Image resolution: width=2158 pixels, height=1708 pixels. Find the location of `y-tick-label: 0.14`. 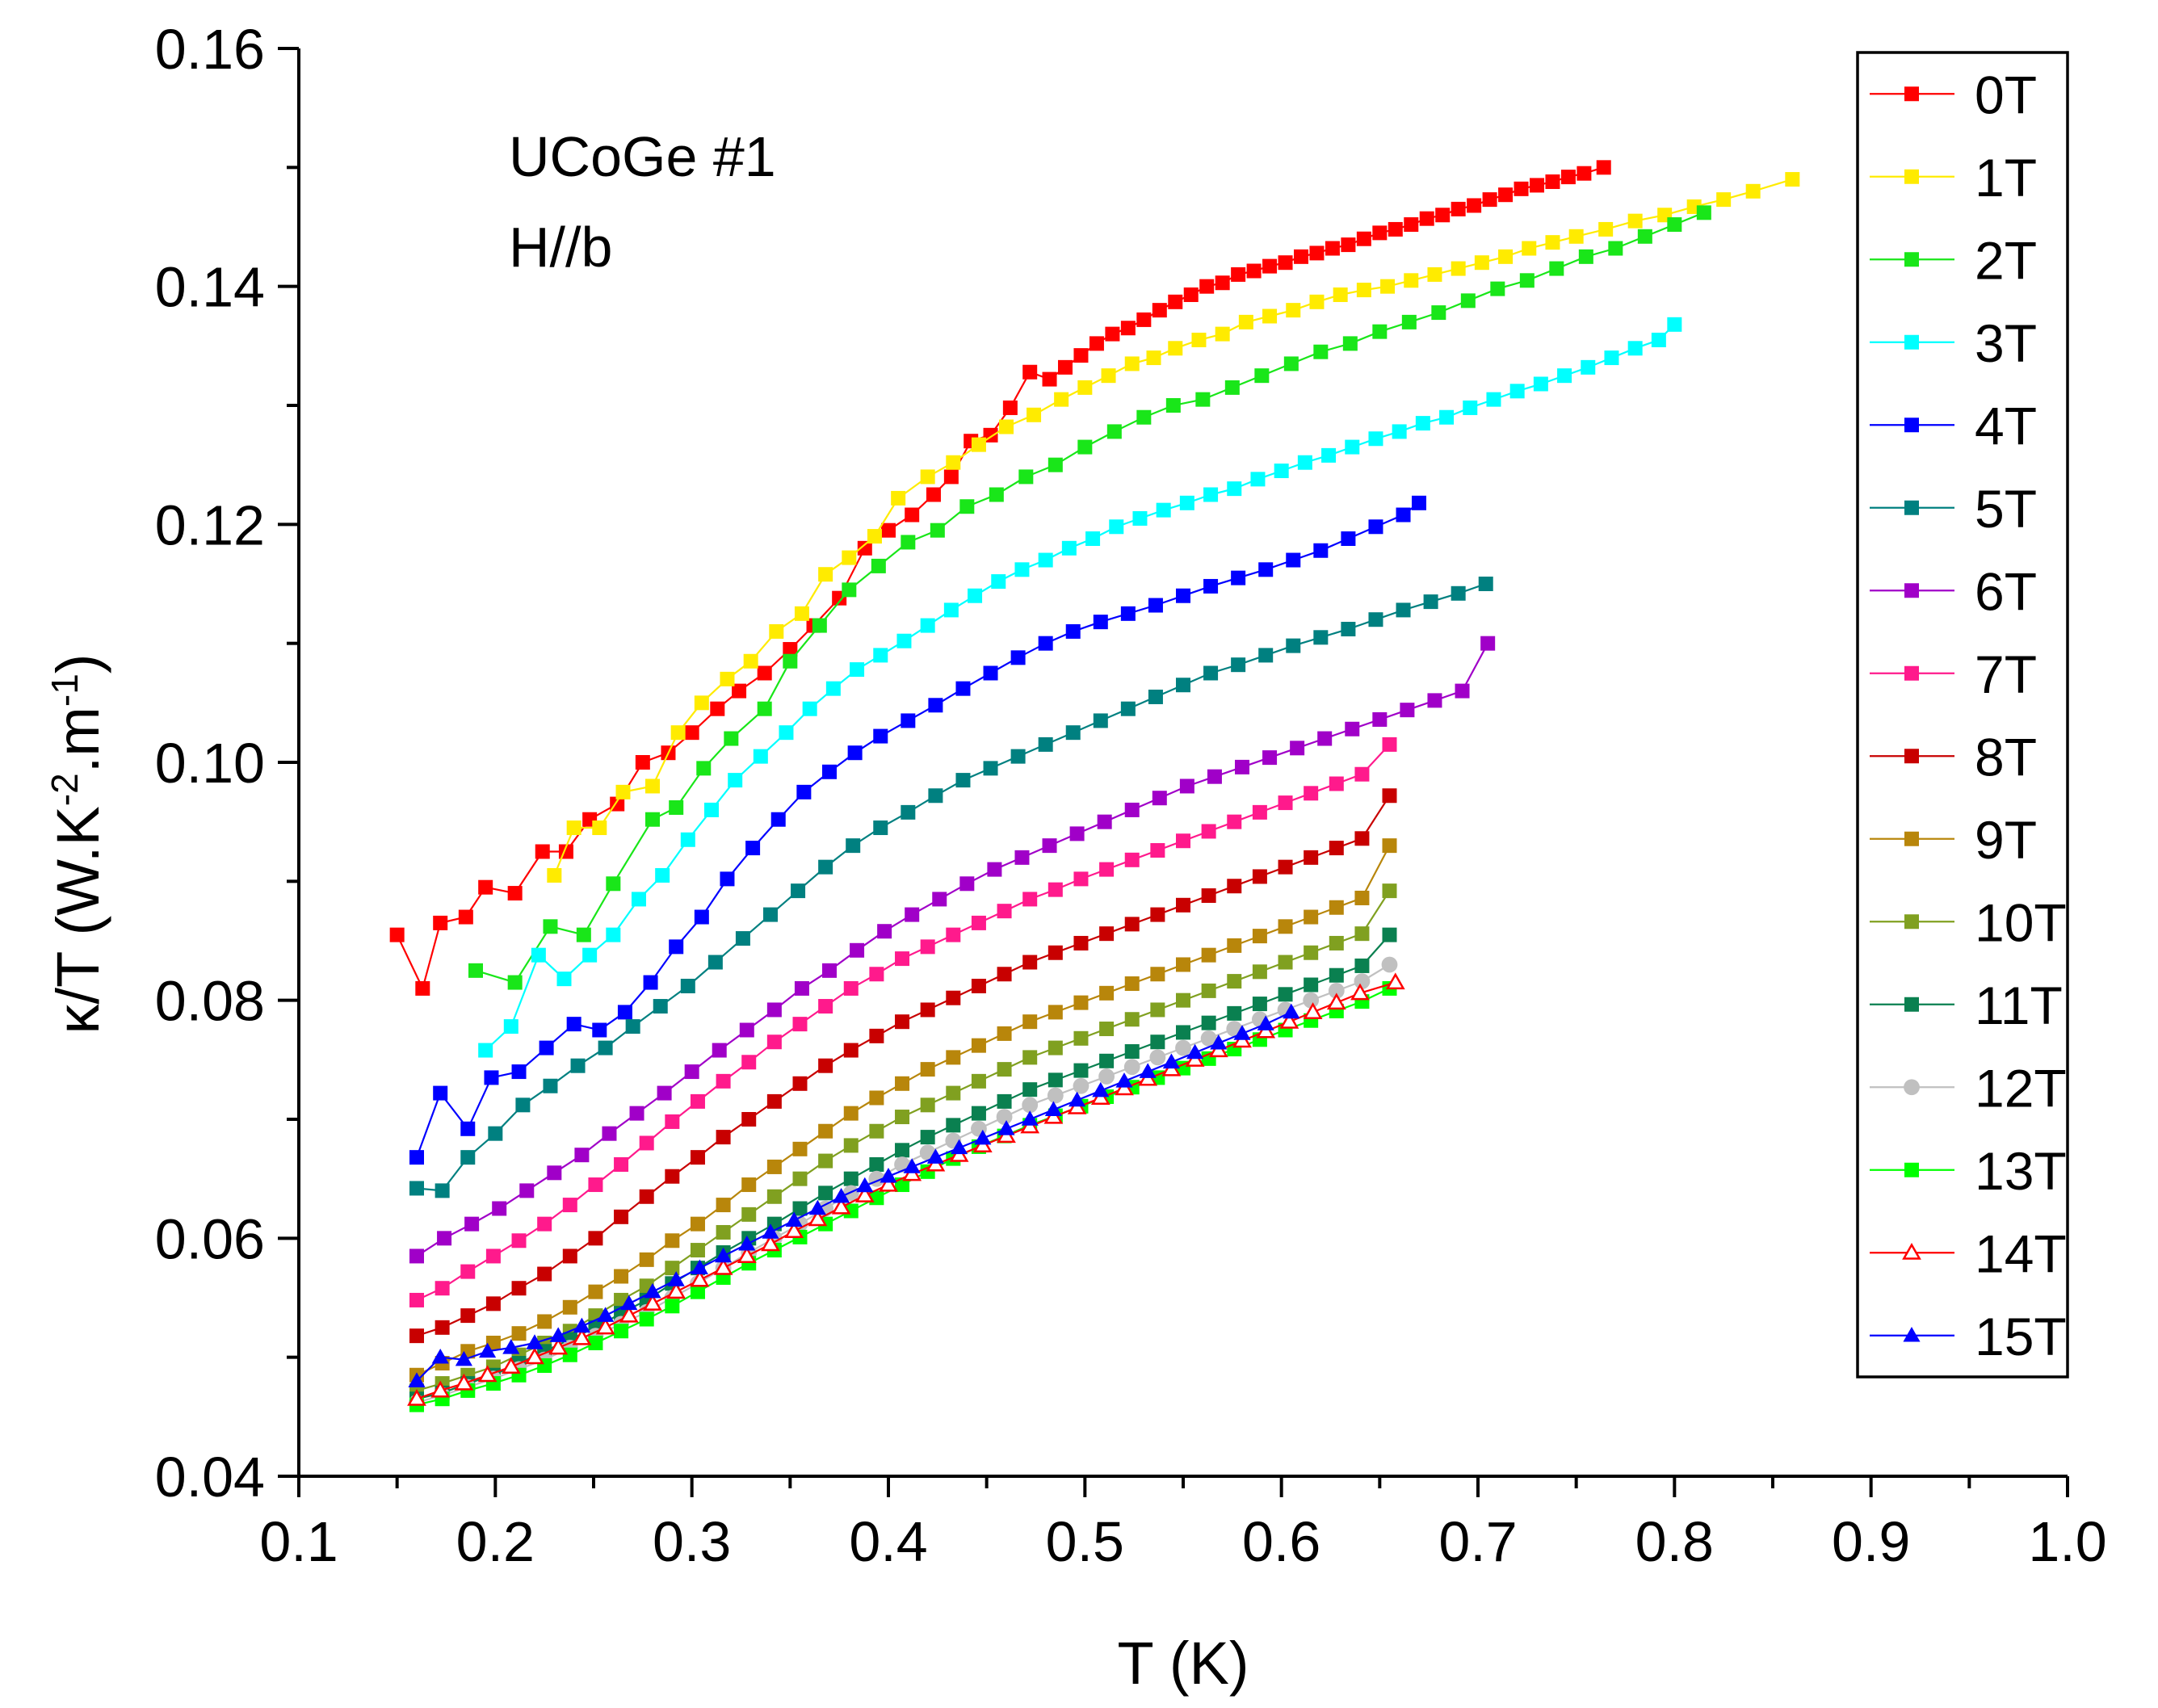

y-tick-label: 0.14 is located at coordinates (210, 287).